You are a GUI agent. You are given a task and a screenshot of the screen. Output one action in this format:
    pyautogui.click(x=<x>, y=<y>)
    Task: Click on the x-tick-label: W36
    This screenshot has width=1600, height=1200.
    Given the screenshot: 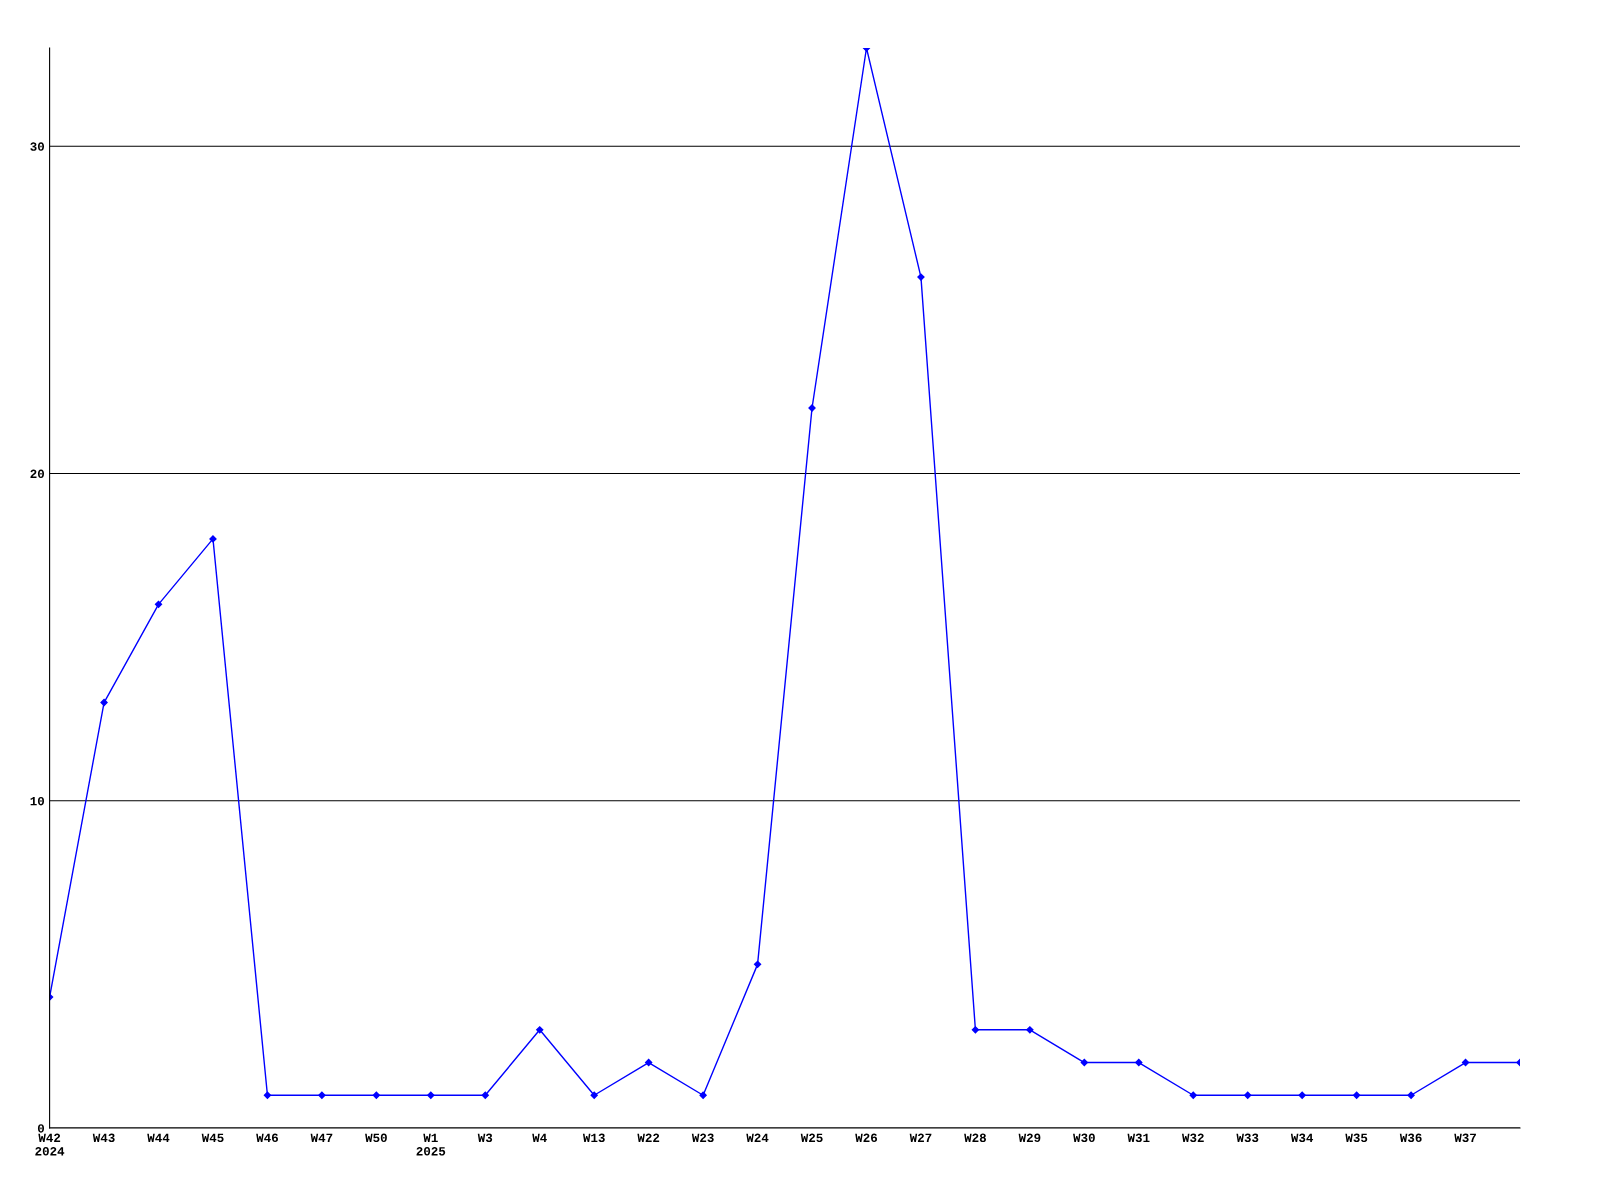 What is the action you would take?
    pyautogui.click(x=1410, y=1138)
    